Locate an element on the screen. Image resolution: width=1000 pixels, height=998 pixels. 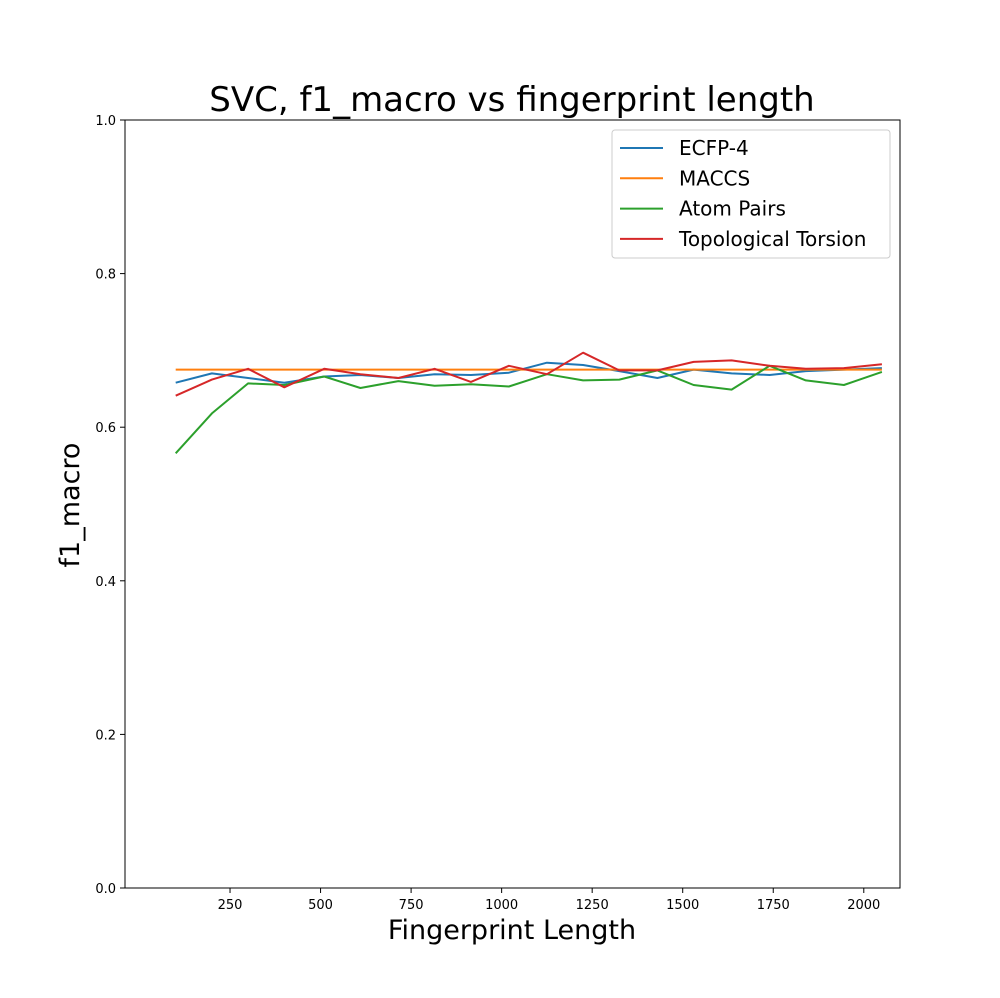
y-tick-label: 0.2 is located at coordinates (105, 735).